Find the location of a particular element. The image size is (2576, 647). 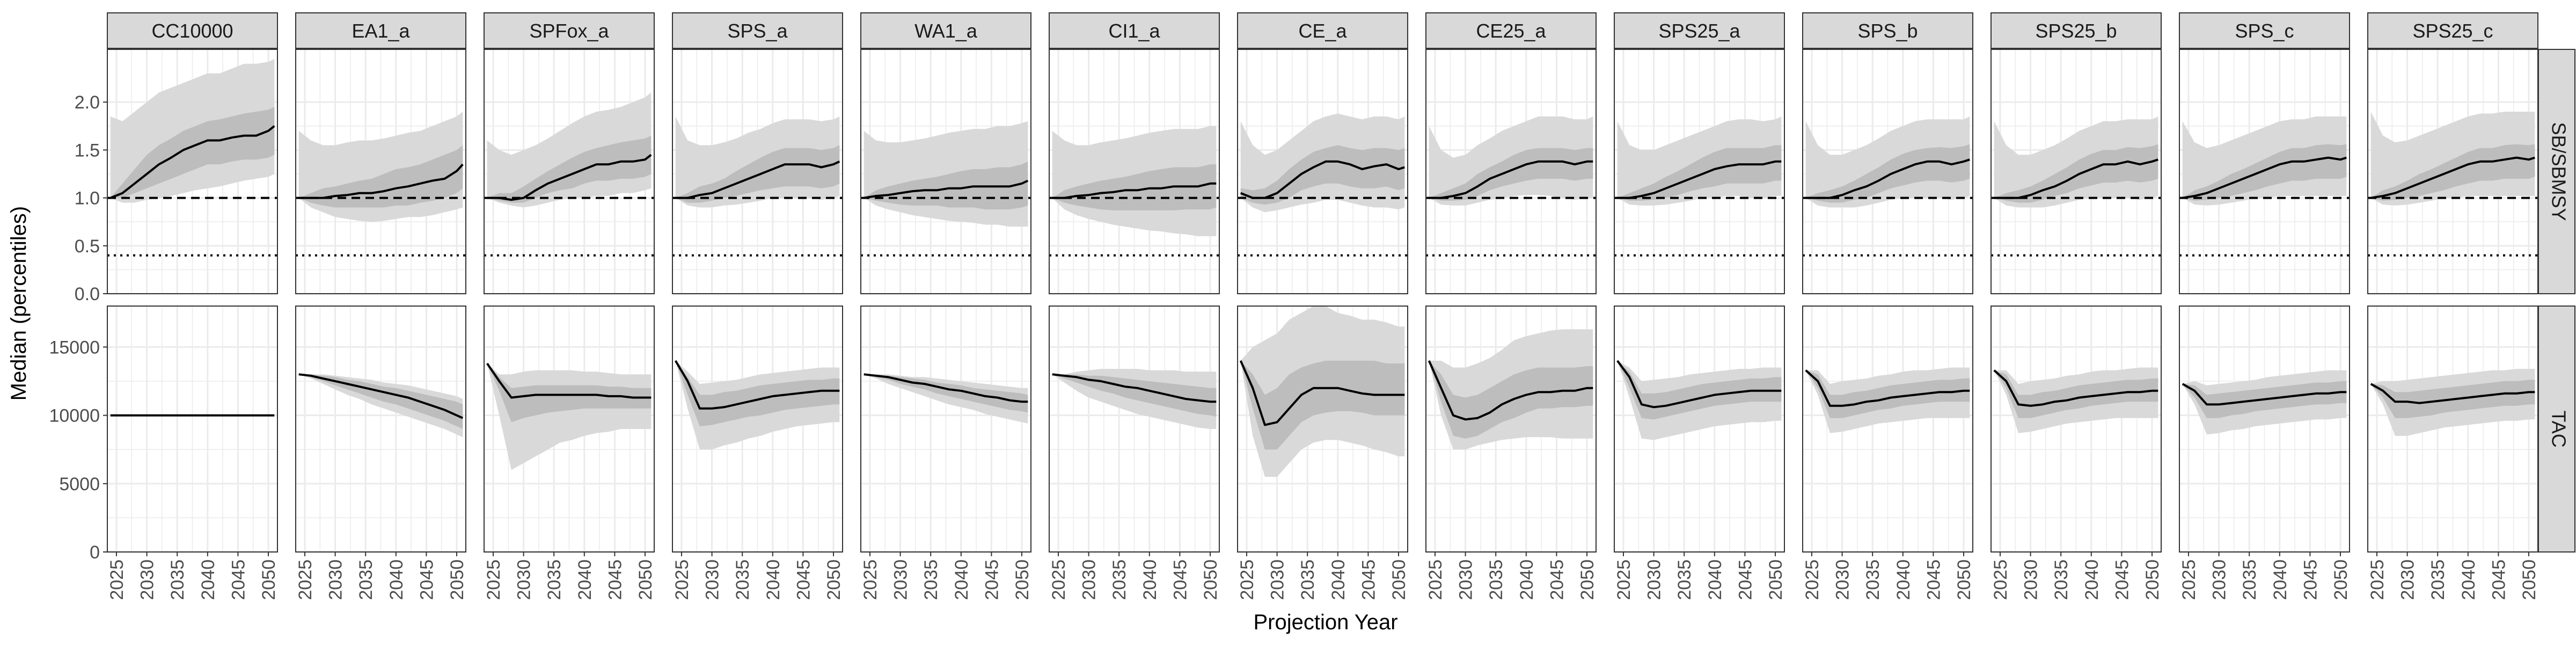

facet-strip-label: SPS25_c is located at coordinates (2452, 31).